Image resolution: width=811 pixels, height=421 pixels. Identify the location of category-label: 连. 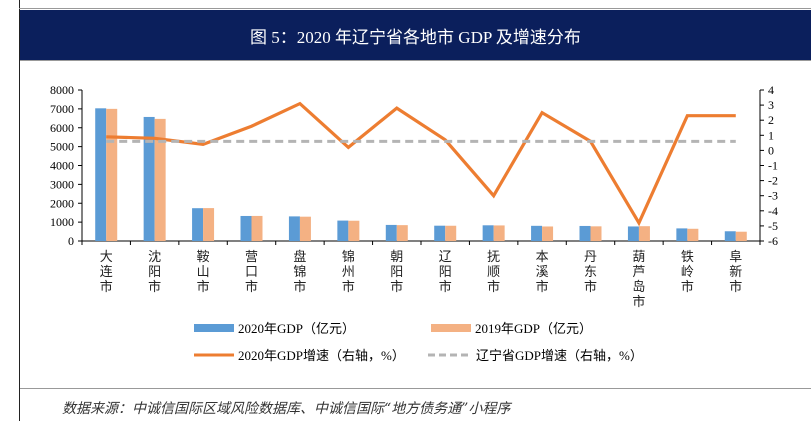
(106, 272).